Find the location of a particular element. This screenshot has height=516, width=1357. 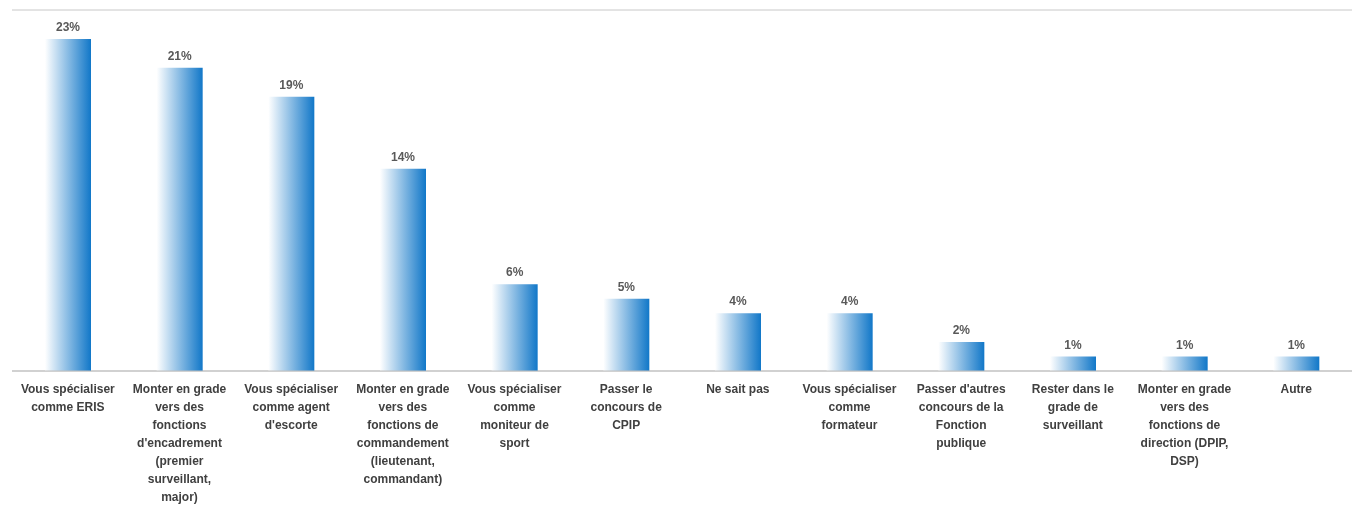

x-tick-label: Monter en grade vers des fonctions de commandement (lieutenant, commandant) is located at coordinates (403, 434).